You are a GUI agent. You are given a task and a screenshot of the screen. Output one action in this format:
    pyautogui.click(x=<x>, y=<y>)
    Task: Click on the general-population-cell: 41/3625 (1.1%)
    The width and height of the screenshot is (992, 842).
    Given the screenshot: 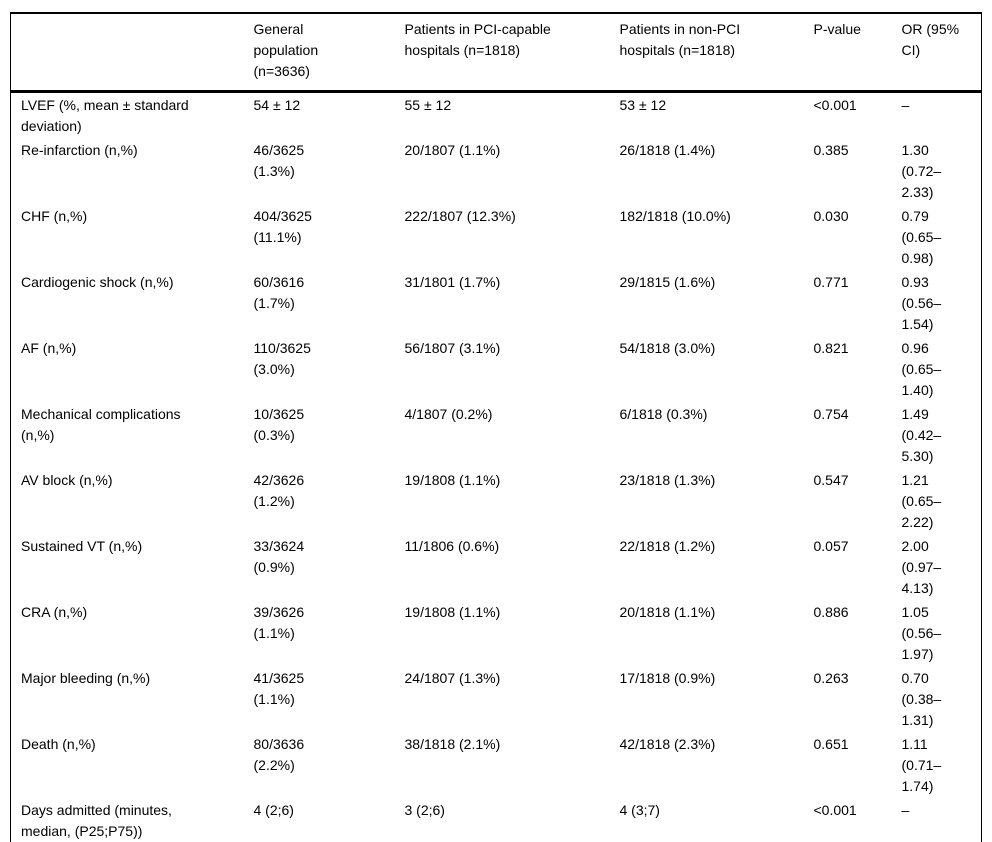 What is the action you would take?
    pyautogui.click(x=279, y=688)
    